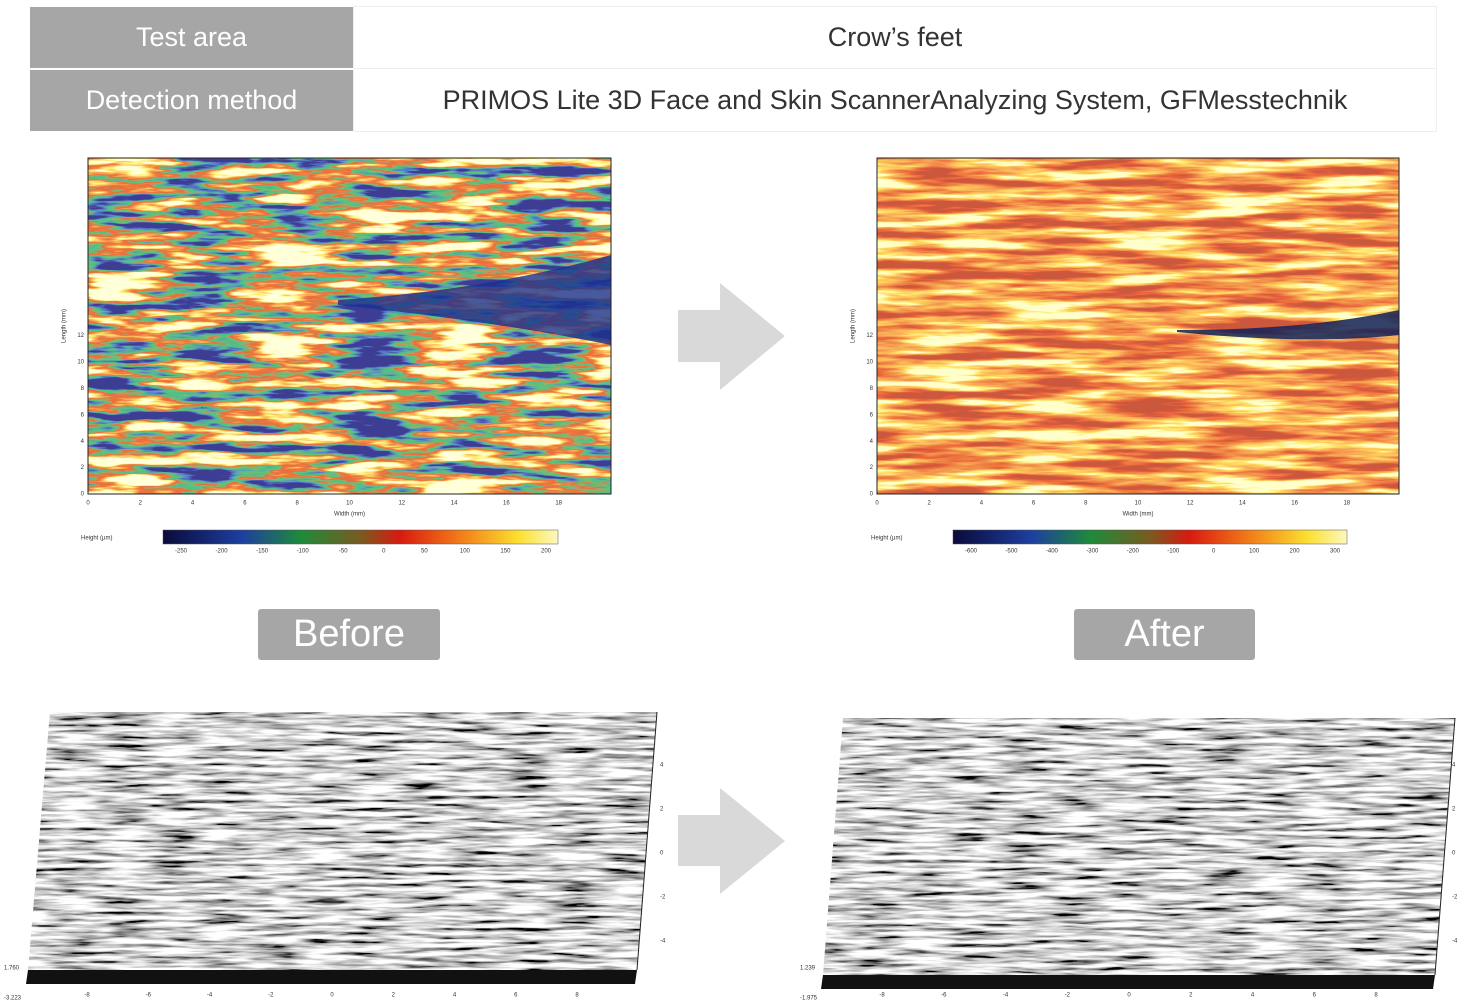 This screenshot has height=1005, width=1457. Describe the element at coordinates (809, 999) in the screenshot. I see `z-bottom-label: -1.975` at that location.